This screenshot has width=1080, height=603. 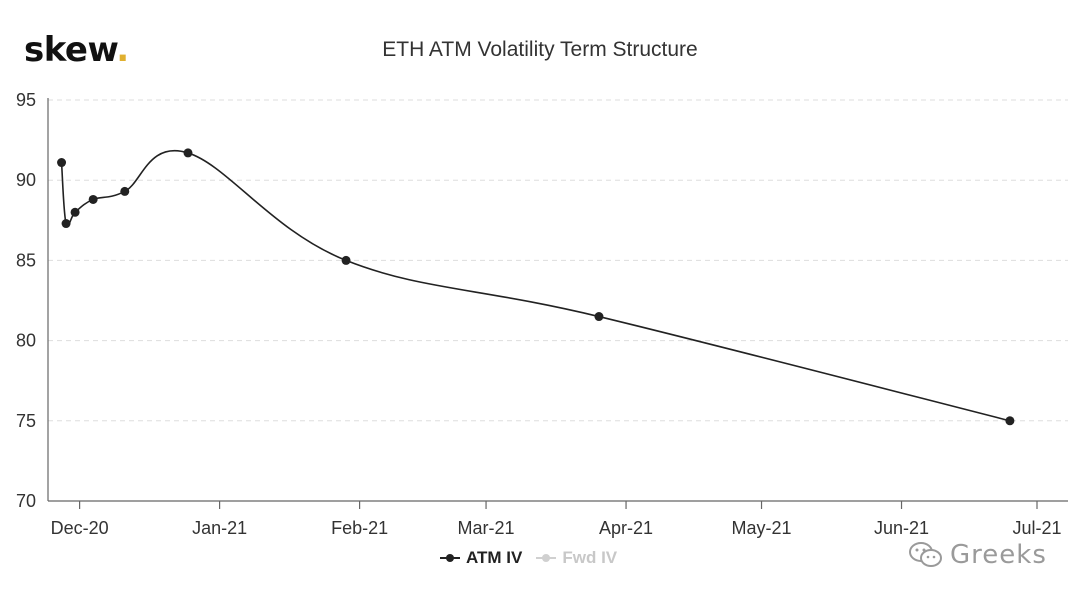 I want to click on y-tick-label: 75, so click(x=26, y=421).